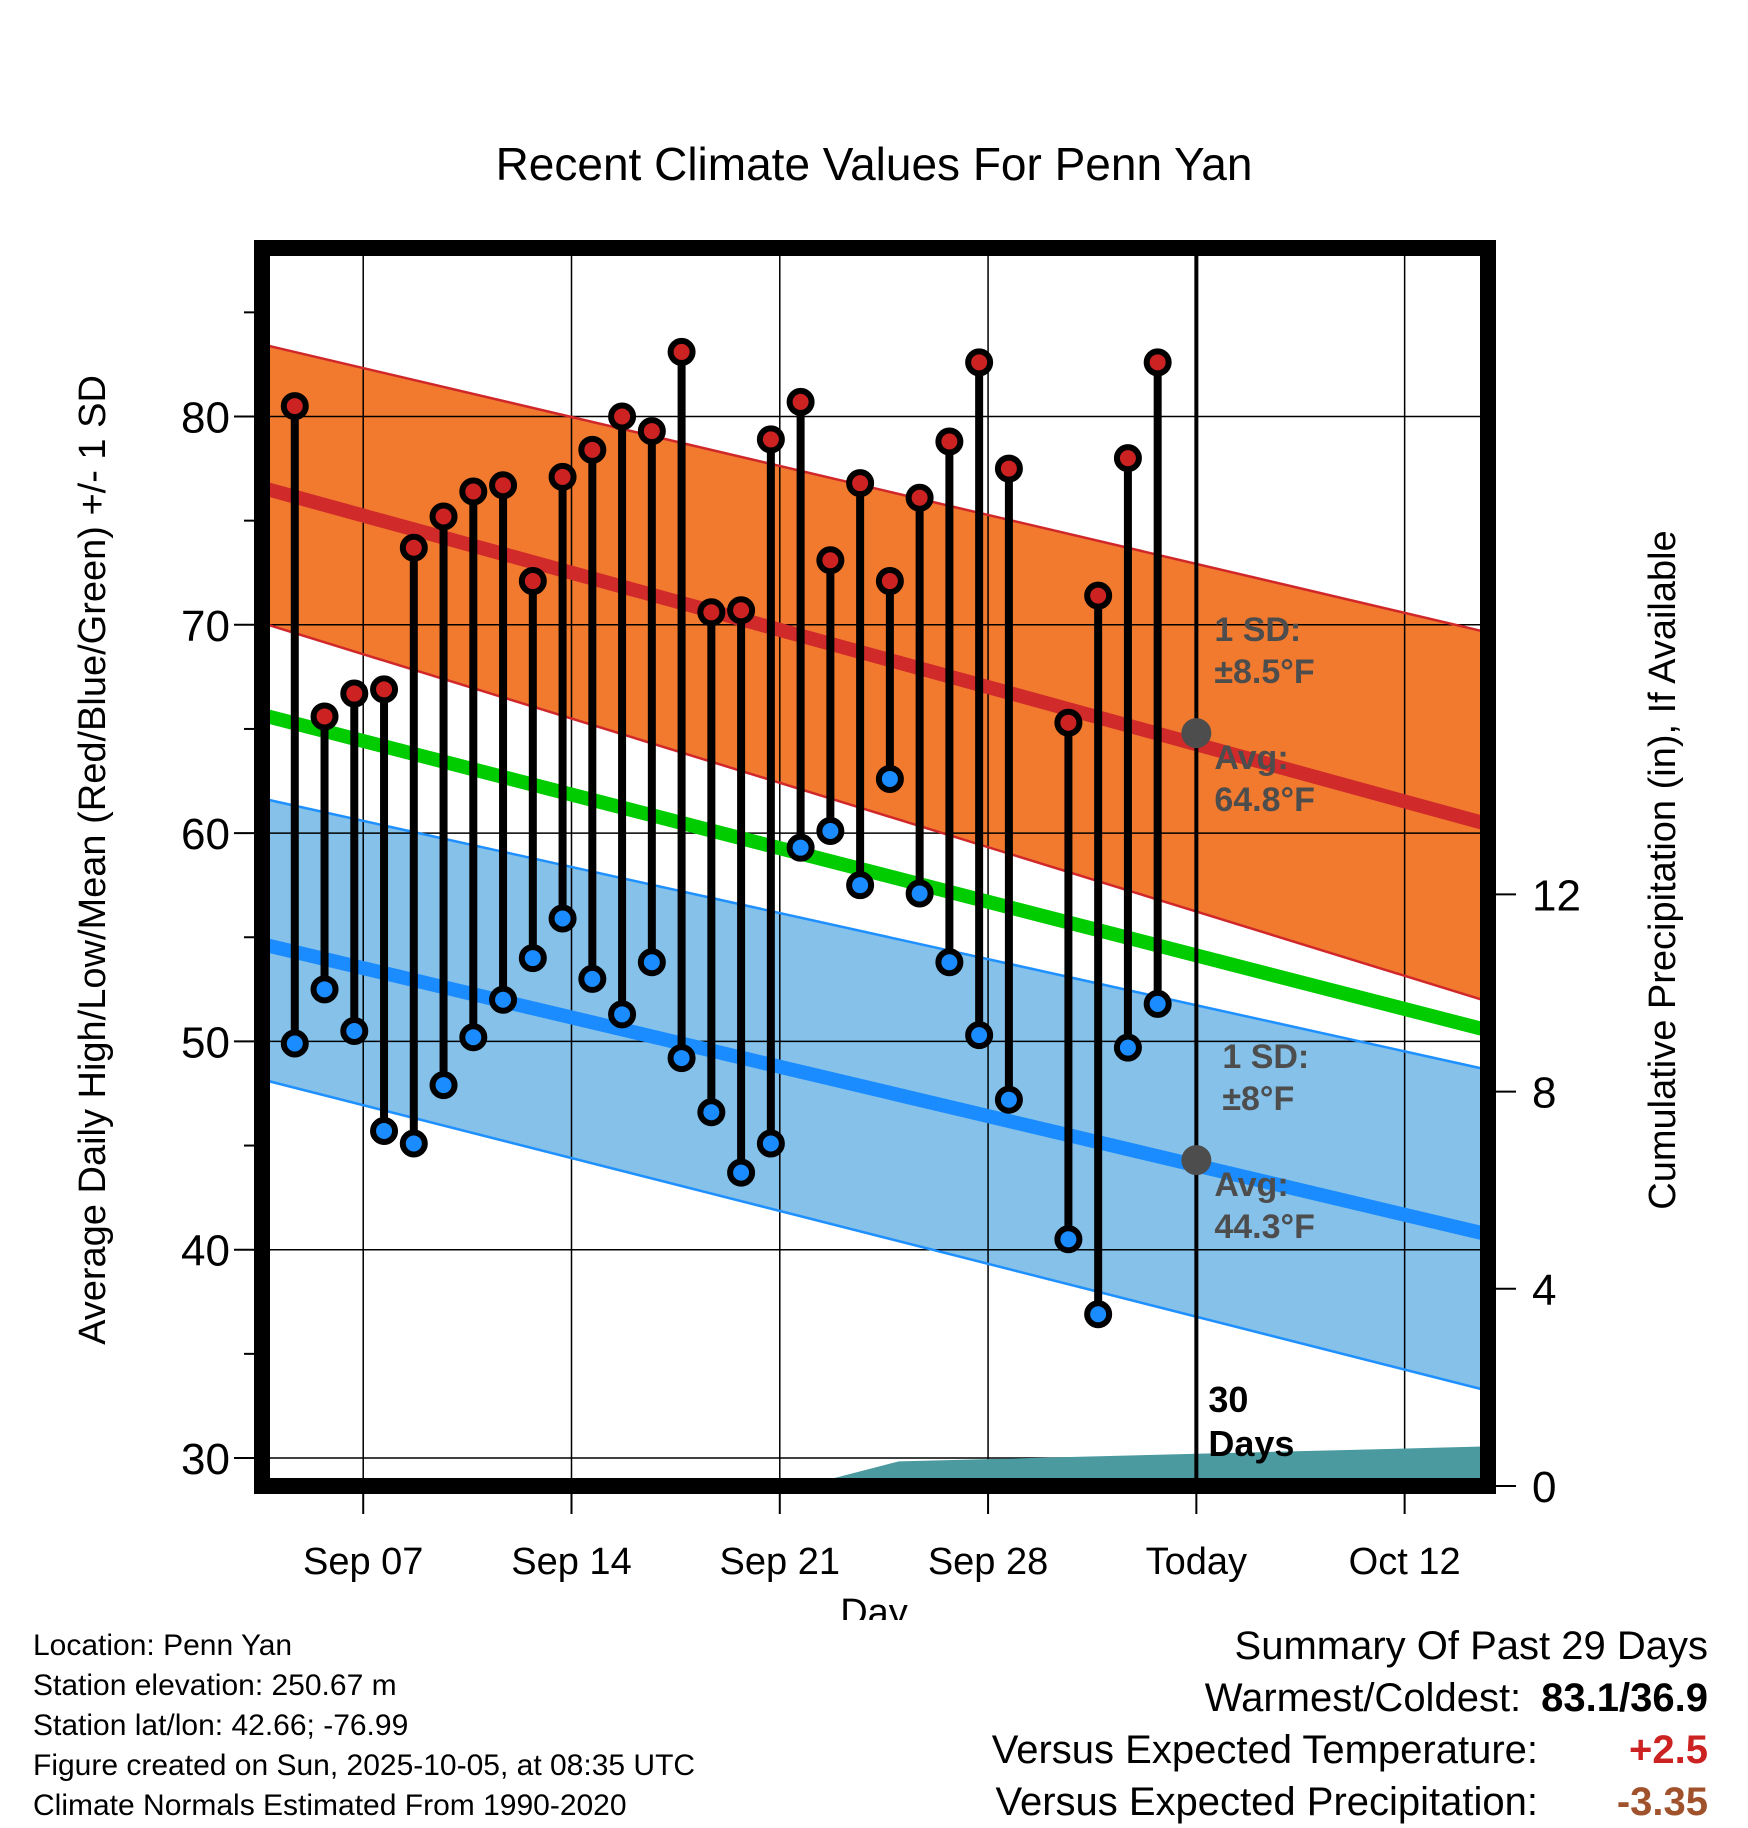  What do you see at coordinates (780, 1562) in the screenshot?
I see `x-tick-label: Sep 21` at bounding box center [780, 1562].